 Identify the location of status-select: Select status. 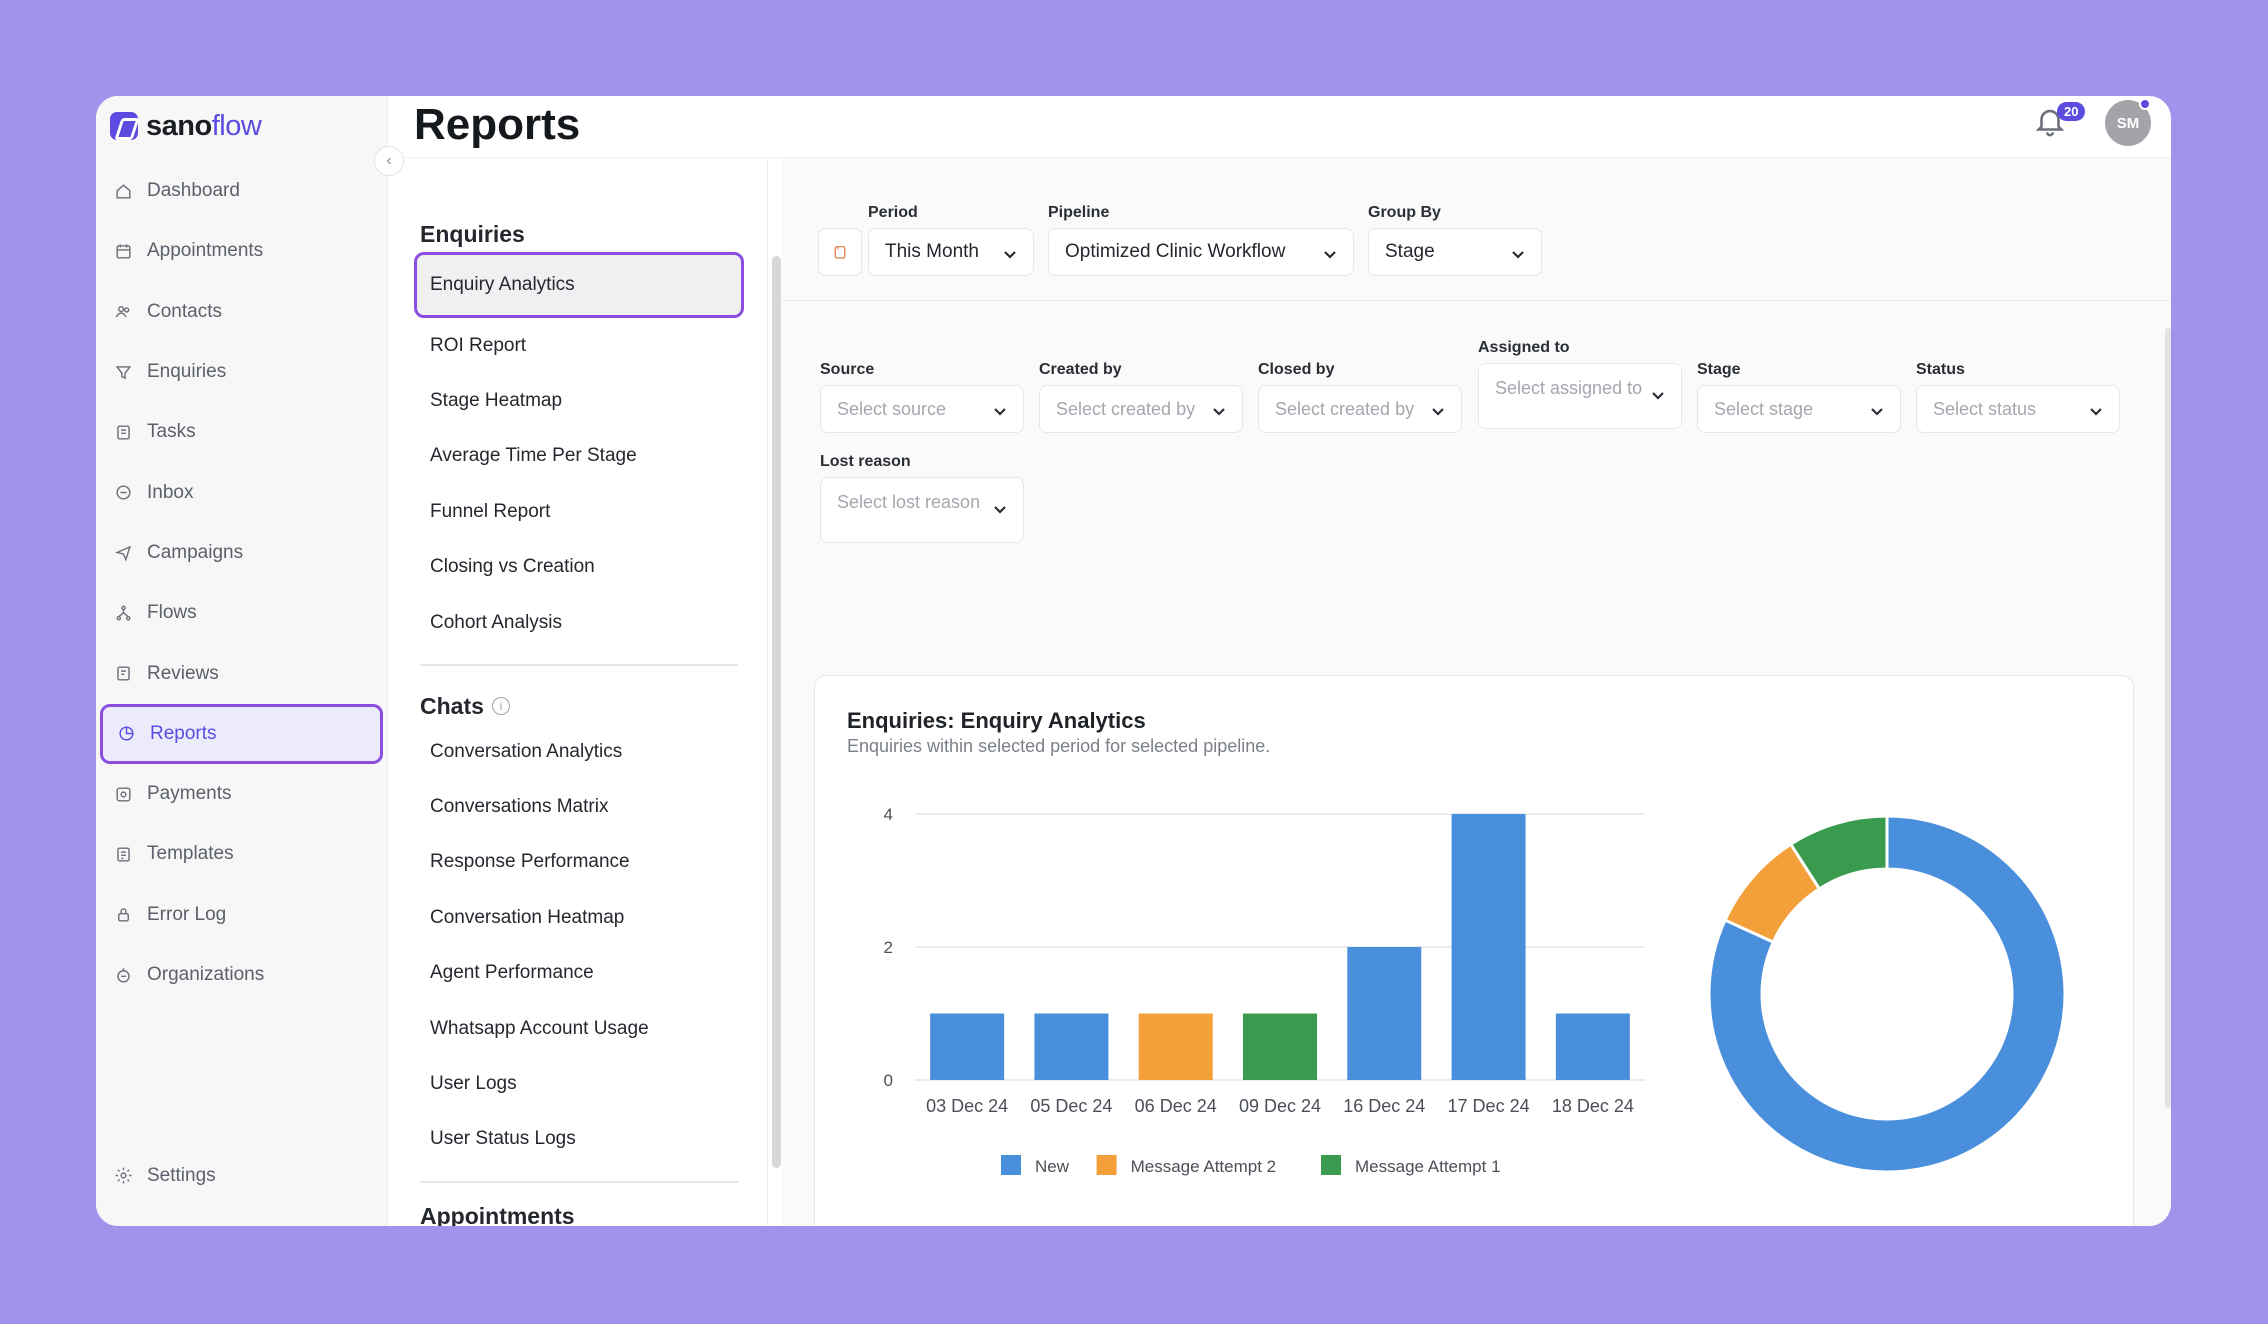
(2018, 409).